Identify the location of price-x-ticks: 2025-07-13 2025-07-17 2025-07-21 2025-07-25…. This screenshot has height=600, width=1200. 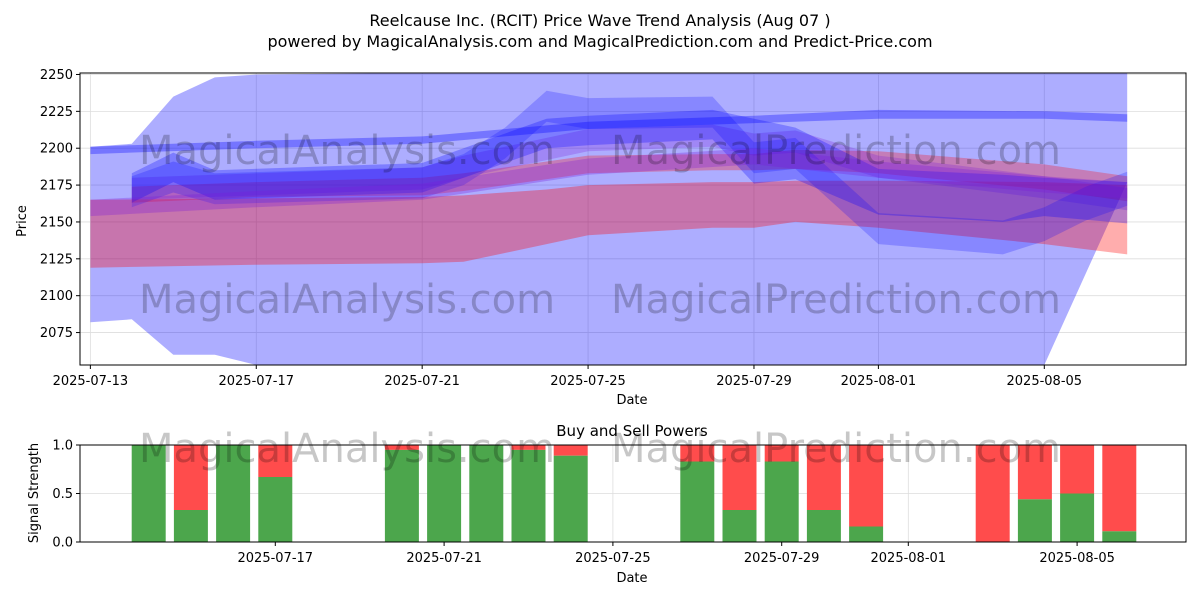
(567, 377).